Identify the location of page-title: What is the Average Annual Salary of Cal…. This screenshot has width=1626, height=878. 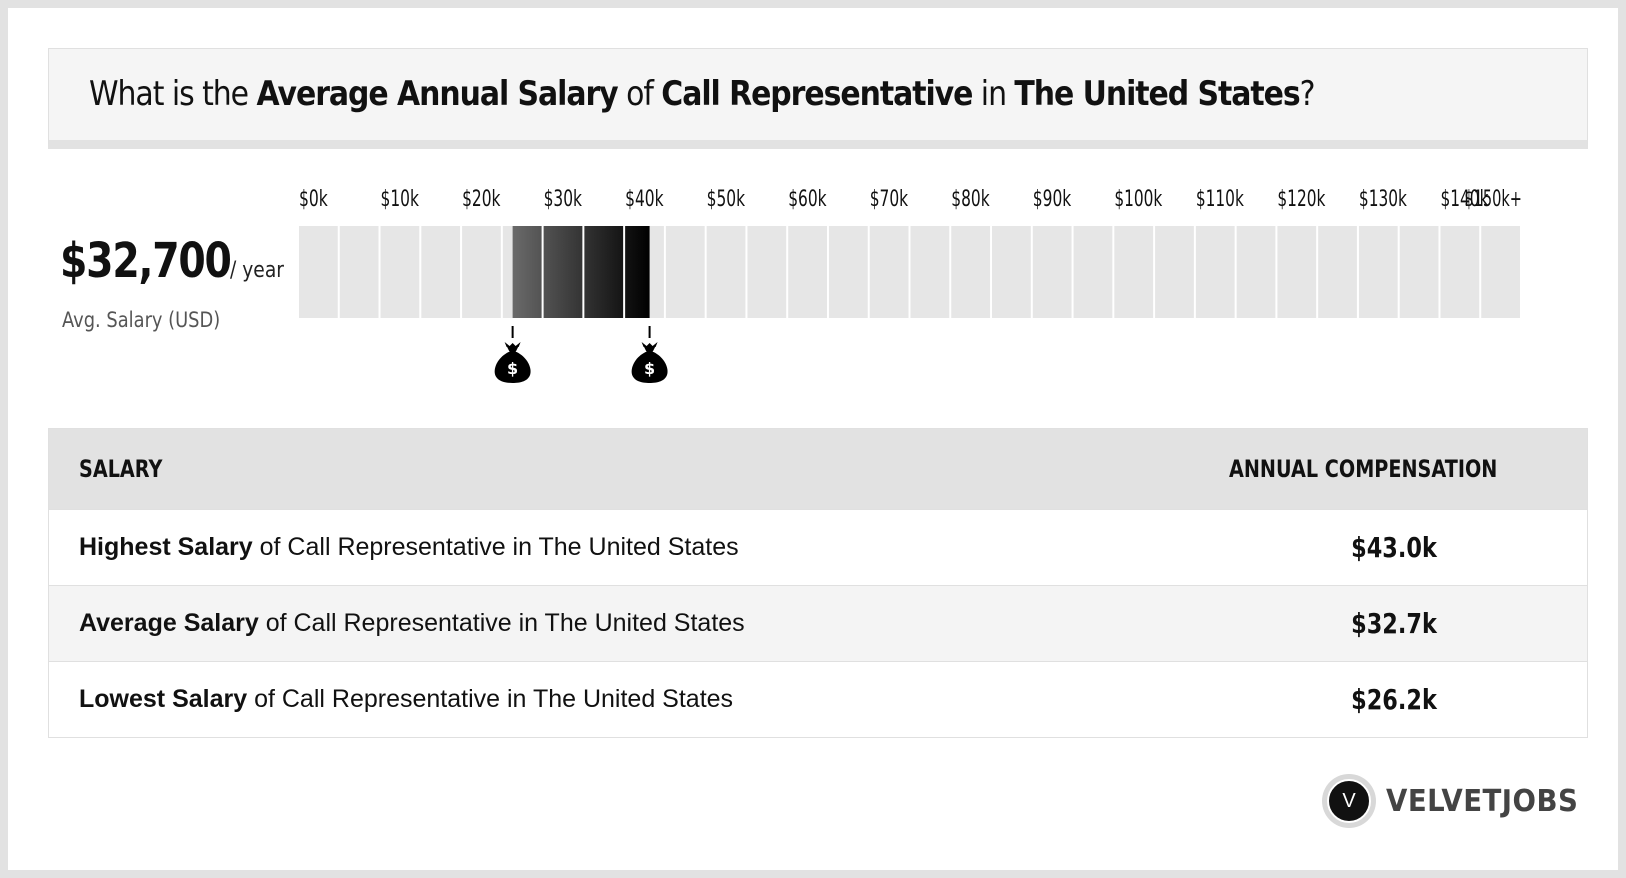
(702, 94).